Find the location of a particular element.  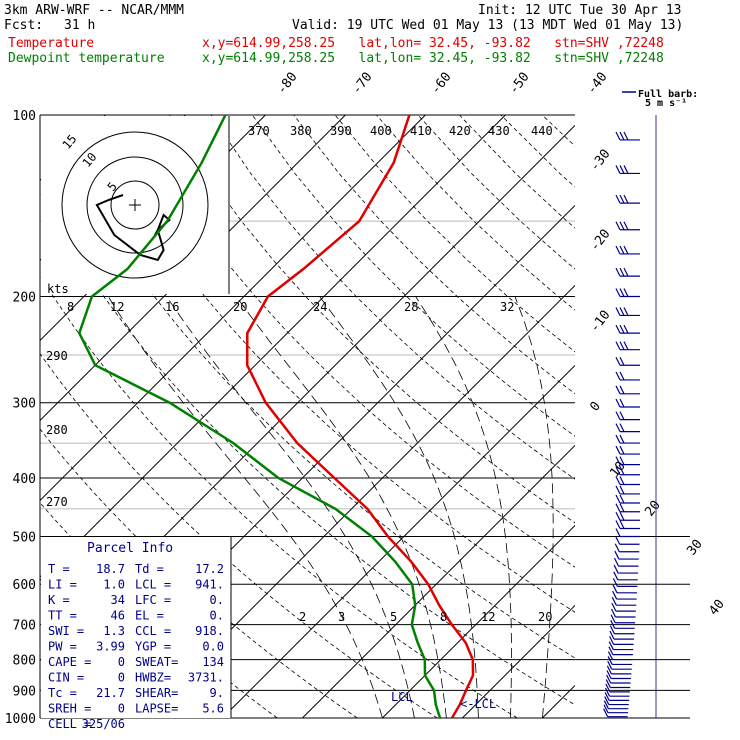

parcel-info-cell: Tc = is located at coordinates (62, 693).